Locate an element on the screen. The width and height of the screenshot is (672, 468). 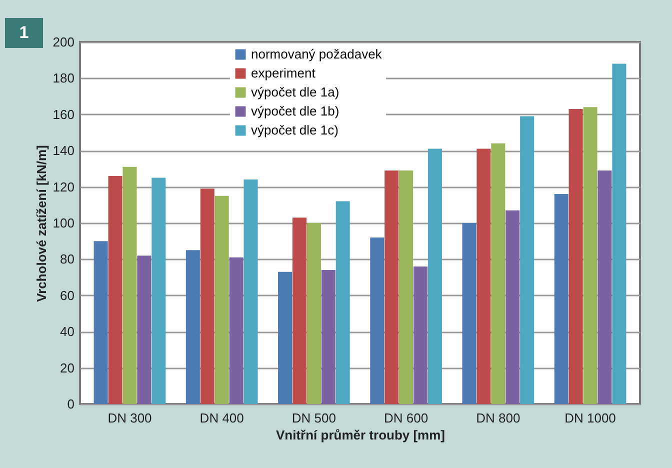
legend-label: experiment is located at coordinates (283, 73).